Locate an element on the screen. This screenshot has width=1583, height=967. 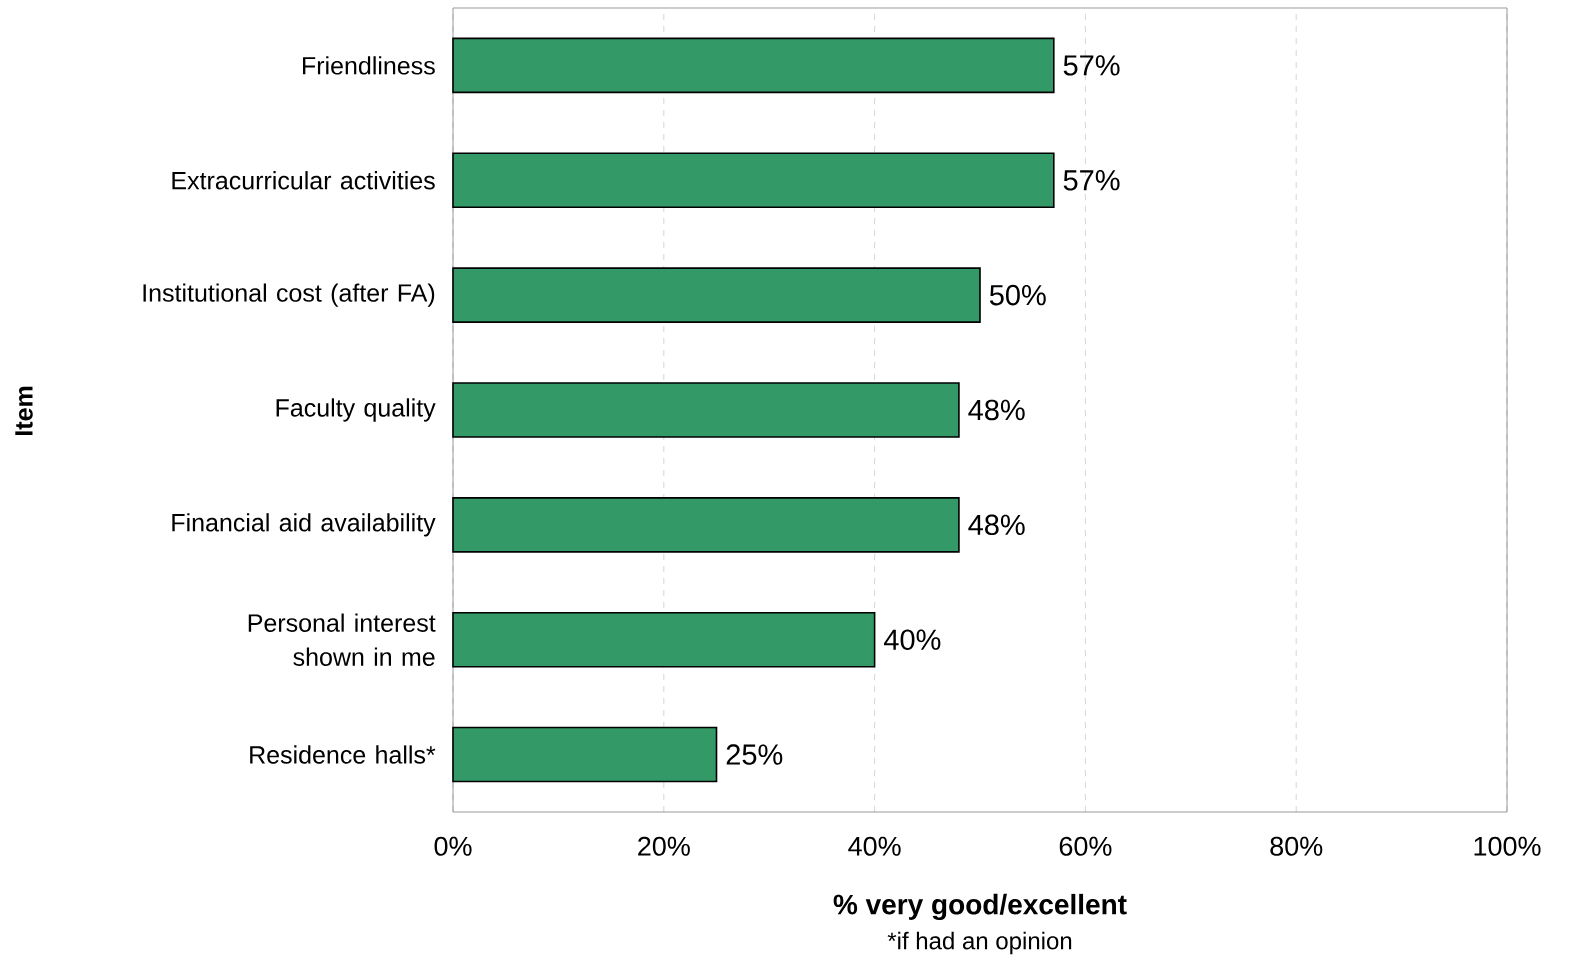
data-label: 25% is located at coordinates (754, 754).